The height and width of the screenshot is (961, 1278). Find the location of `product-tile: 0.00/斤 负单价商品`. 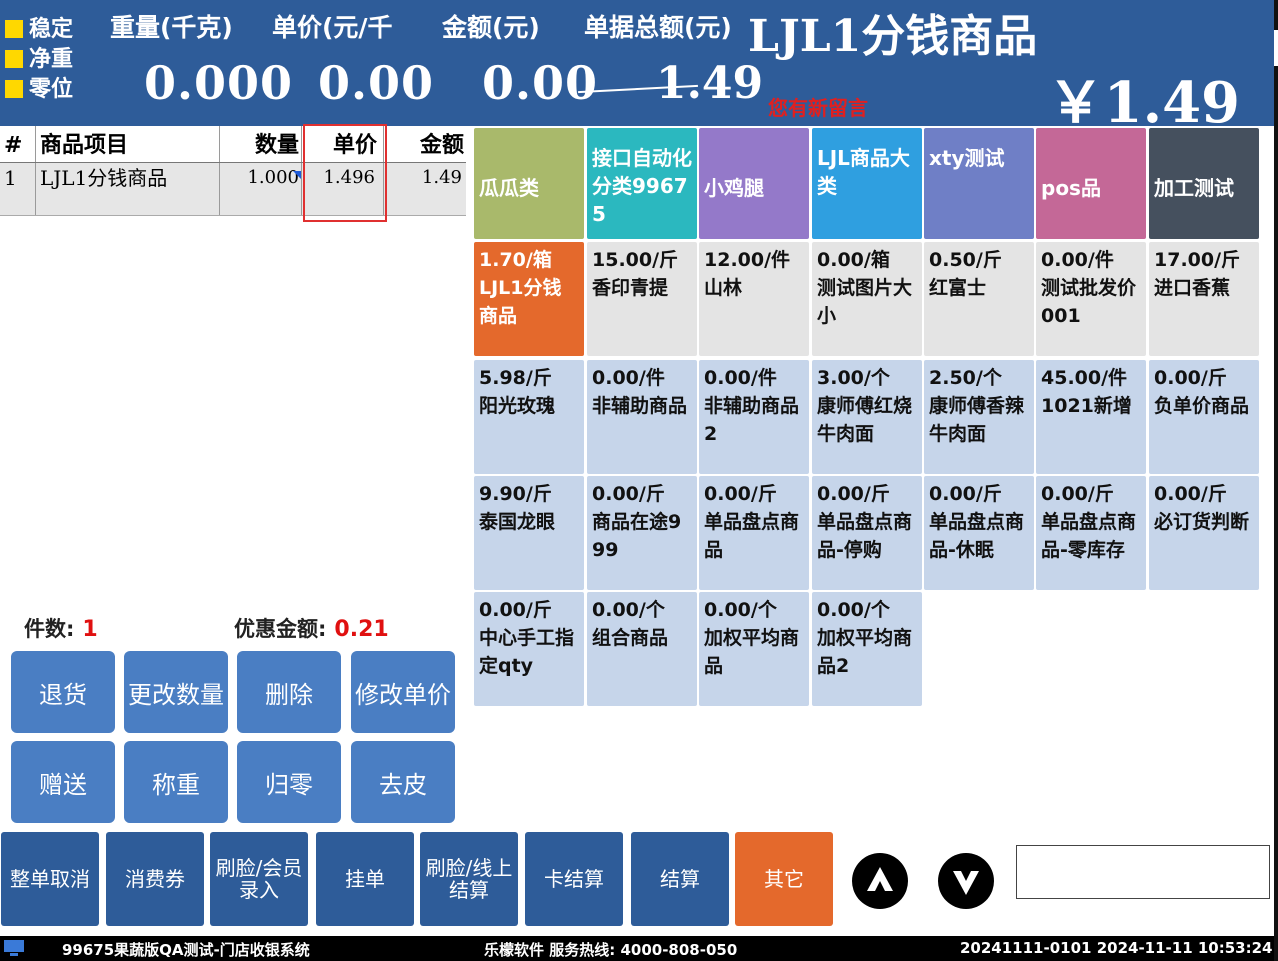

product-tile: 0.00/斤 负单价商品 is located at coordinates (1204, 417).